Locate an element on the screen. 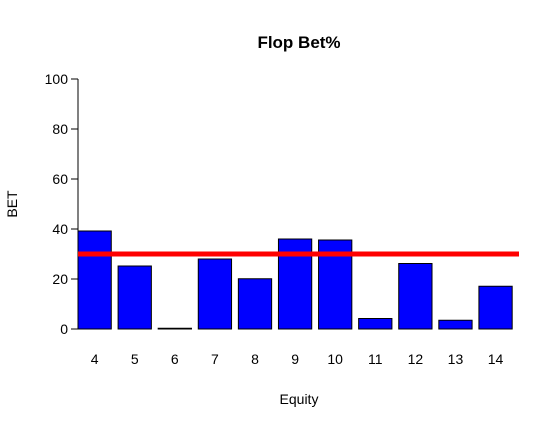  x-tick-label: 4 is located at coordinates (95, 359).